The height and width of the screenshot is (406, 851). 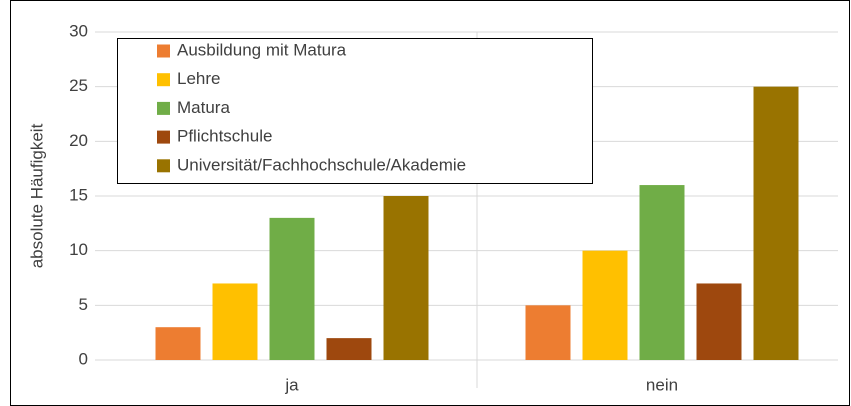 I want to click on y-tick-label: 0, so click(x=83, y=358).